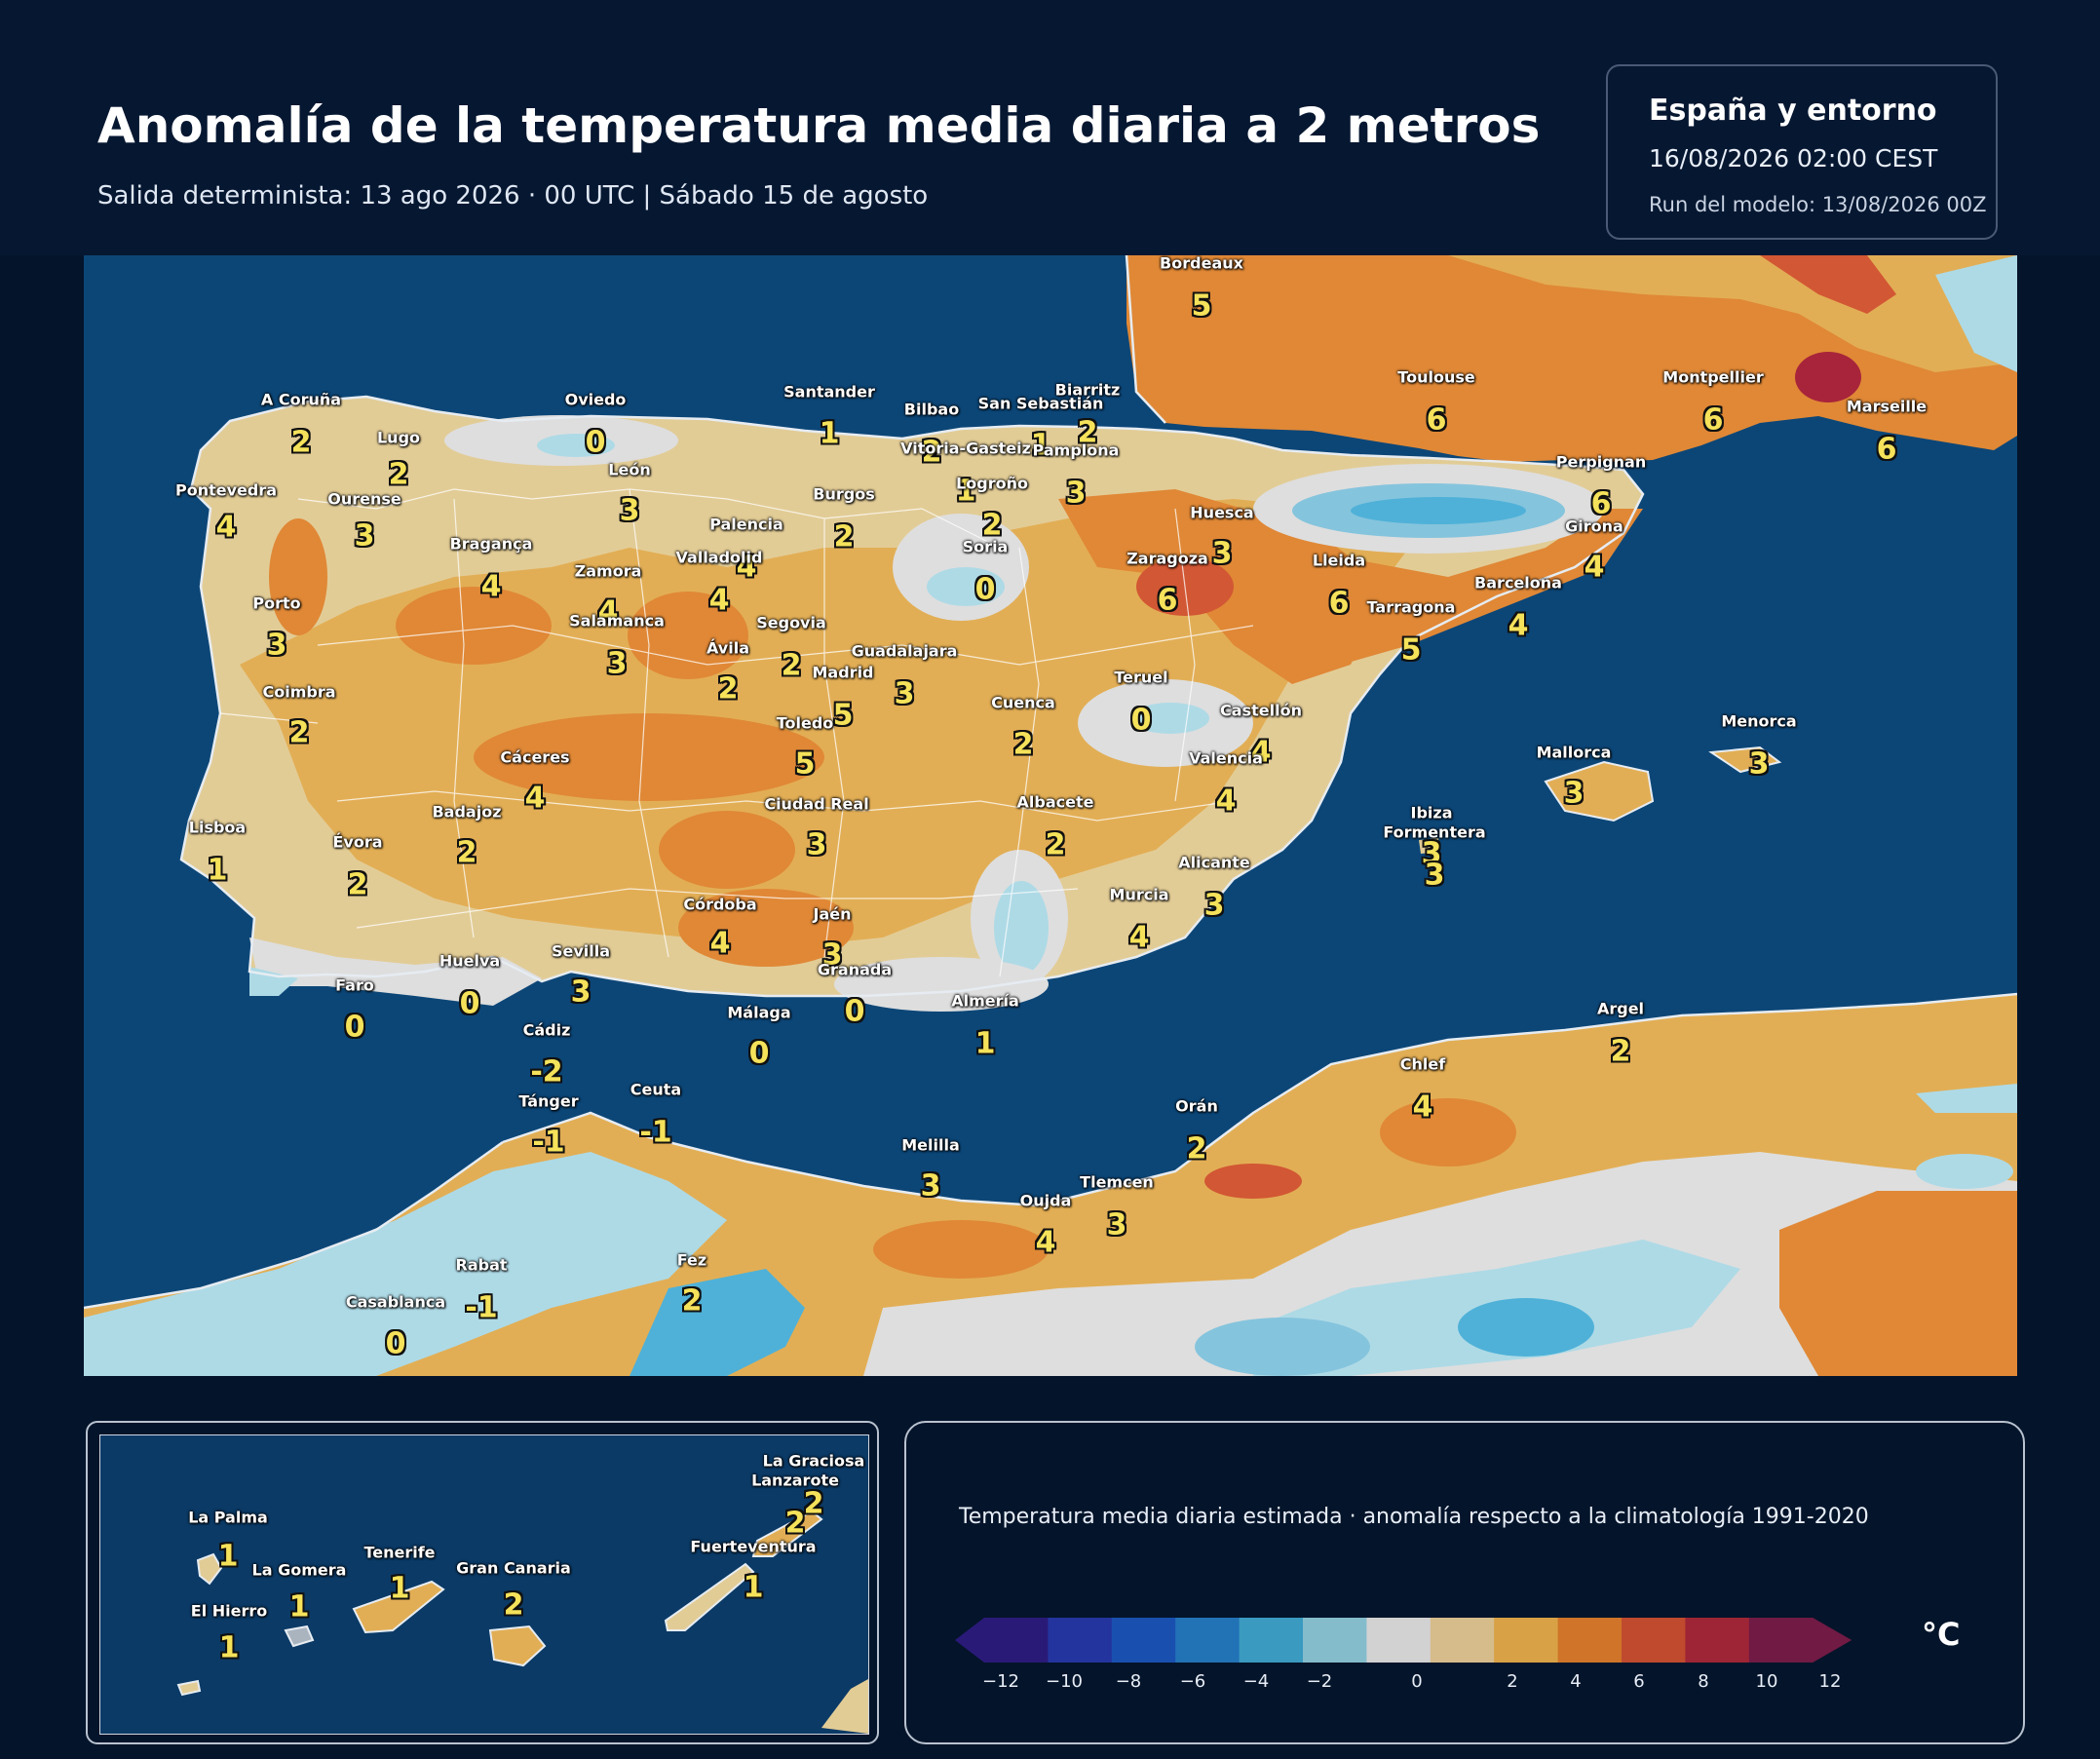 The width and height of the screenshot is (2100, 1759). I want to click on city-name: Zaragoza, so click(1167, 559).